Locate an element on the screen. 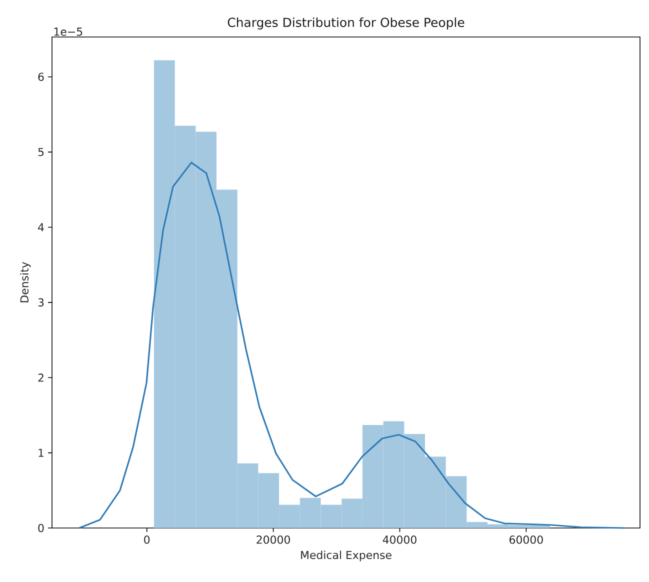 The image size is (649, 582). y-tick-label: 2 is located at coordinates (41, 378).